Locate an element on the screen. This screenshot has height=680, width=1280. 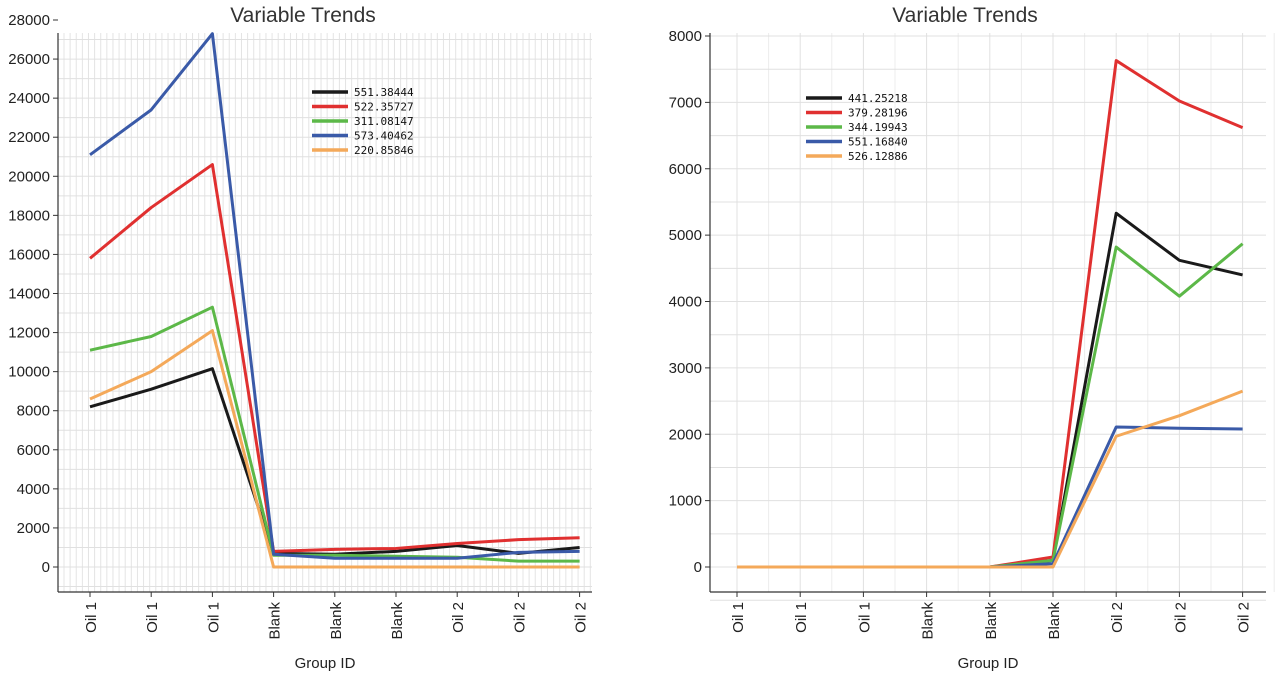
y-tick-label: 26000 is located at coordinates (29, 59).